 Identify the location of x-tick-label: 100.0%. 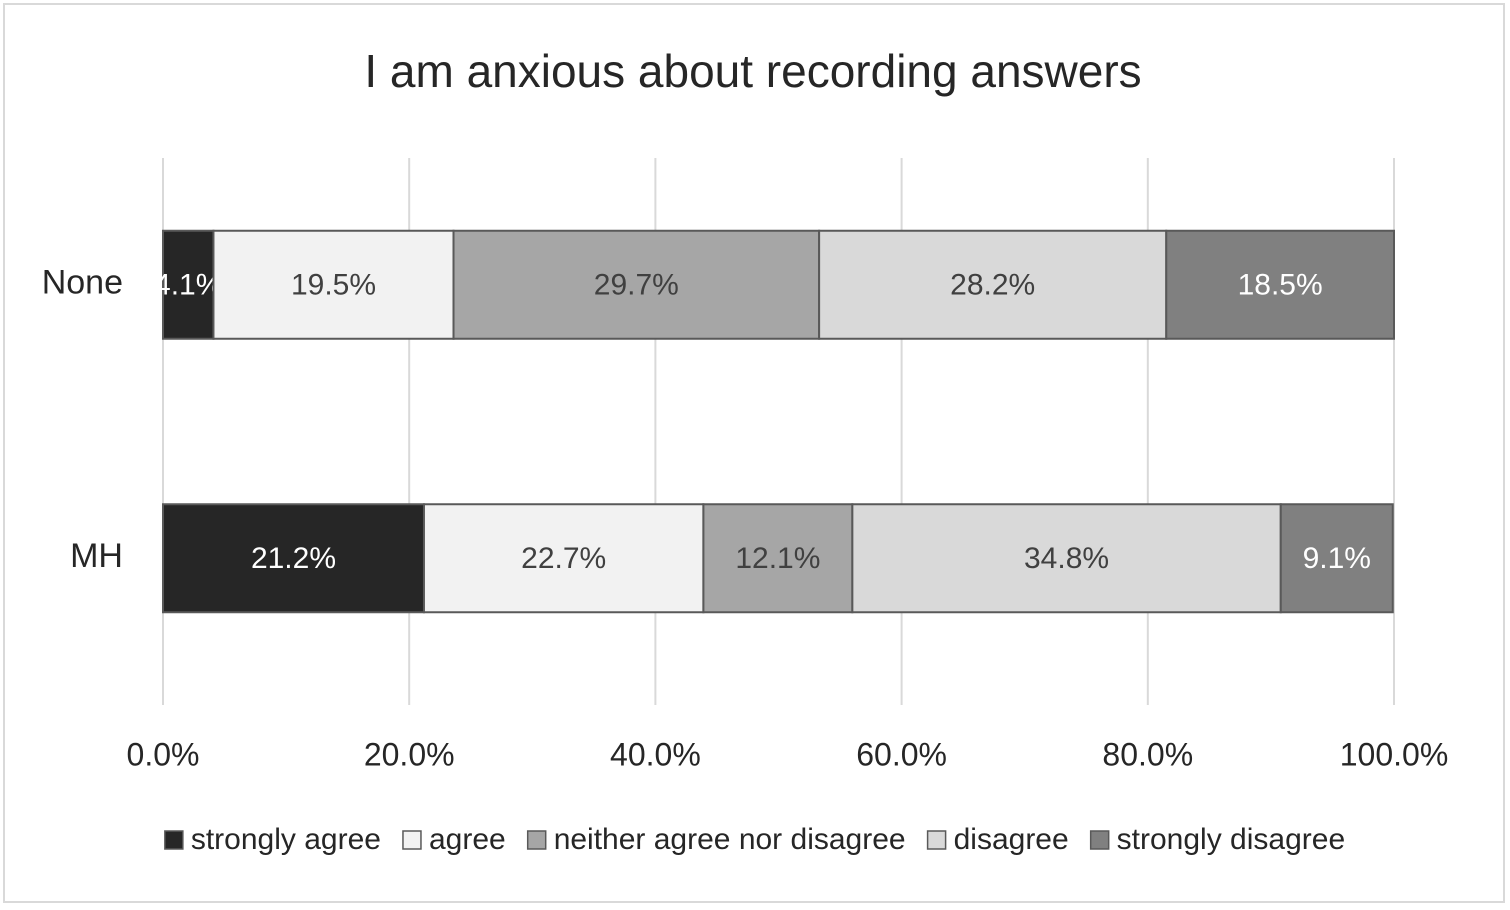
(1394, 754).